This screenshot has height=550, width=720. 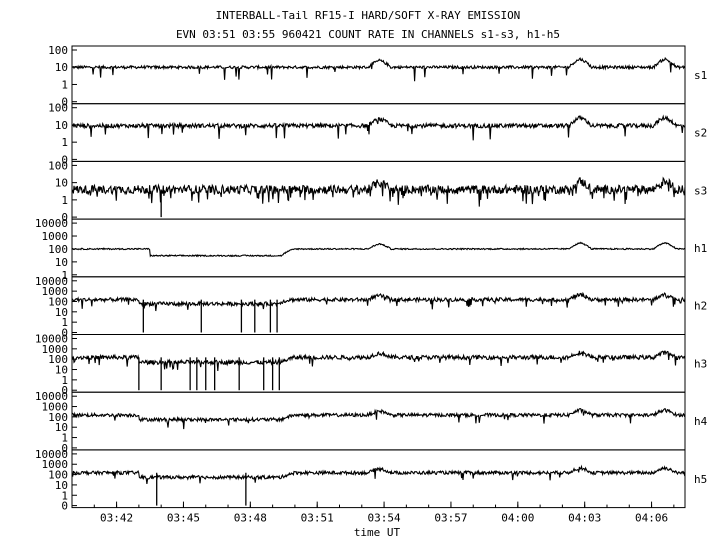 I want to click on series-h4, so click(x=378, y=419).